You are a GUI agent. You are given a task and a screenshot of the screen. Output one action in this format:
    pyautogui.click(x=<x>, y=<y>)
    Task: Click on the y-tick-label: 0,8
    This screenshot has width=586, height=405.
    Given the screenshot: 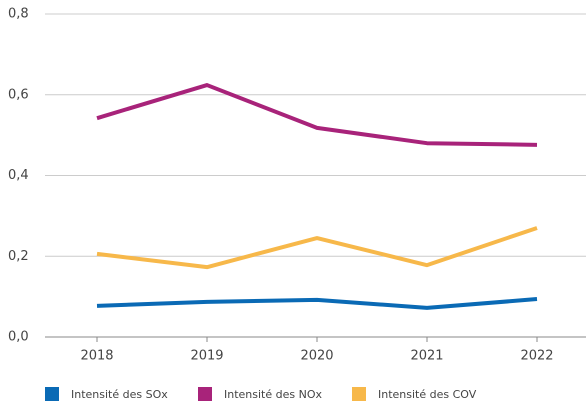 What is the action you would take?
    pyautogui.click(x=18, y=14)
    